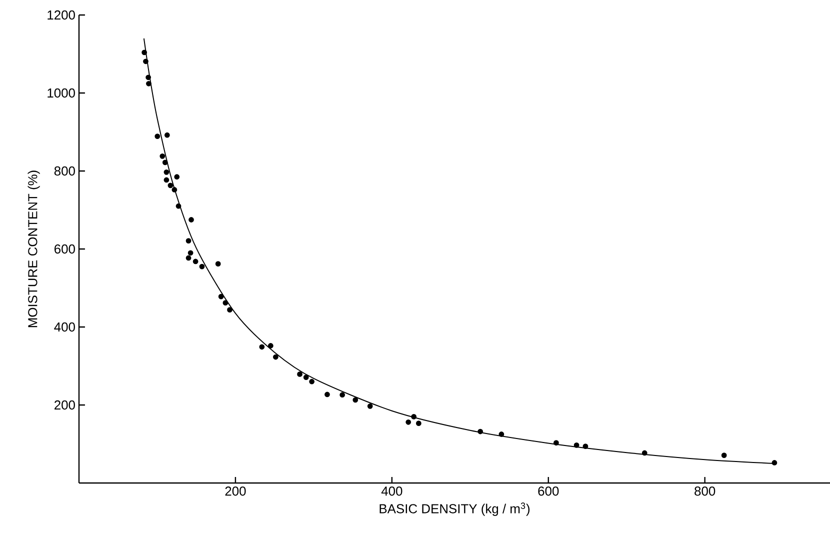  Describe the element at coordinates (64, 405) in the screenshot. I see `y-tick-label: 200` at that location.